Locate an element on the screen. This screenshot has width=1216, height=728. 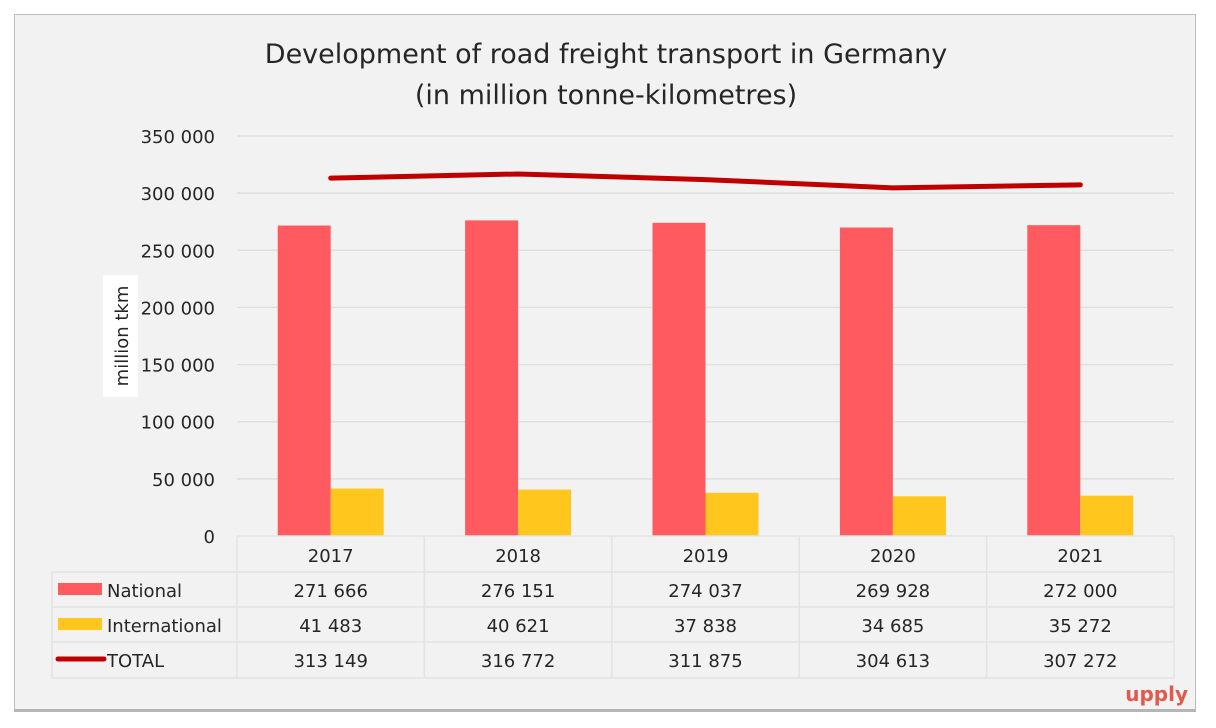
y-axis-label: million tkm is located at coordinates (122, 336).